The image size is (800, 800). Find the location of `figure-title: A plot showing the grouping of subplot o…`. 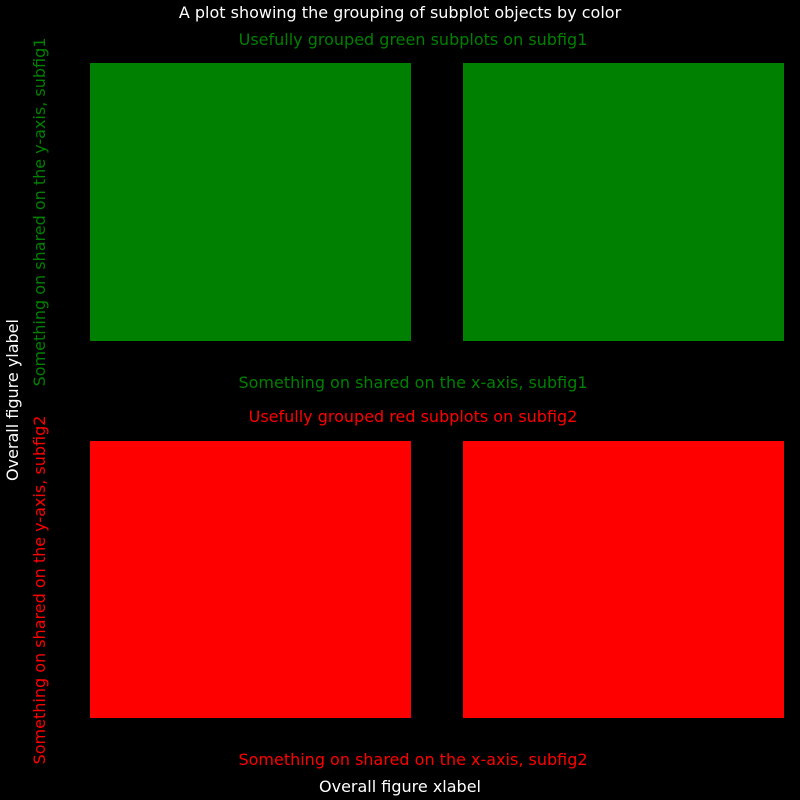

figure-title: A plot showing the grouping of subplot o… is located at coordinates (400, 12).